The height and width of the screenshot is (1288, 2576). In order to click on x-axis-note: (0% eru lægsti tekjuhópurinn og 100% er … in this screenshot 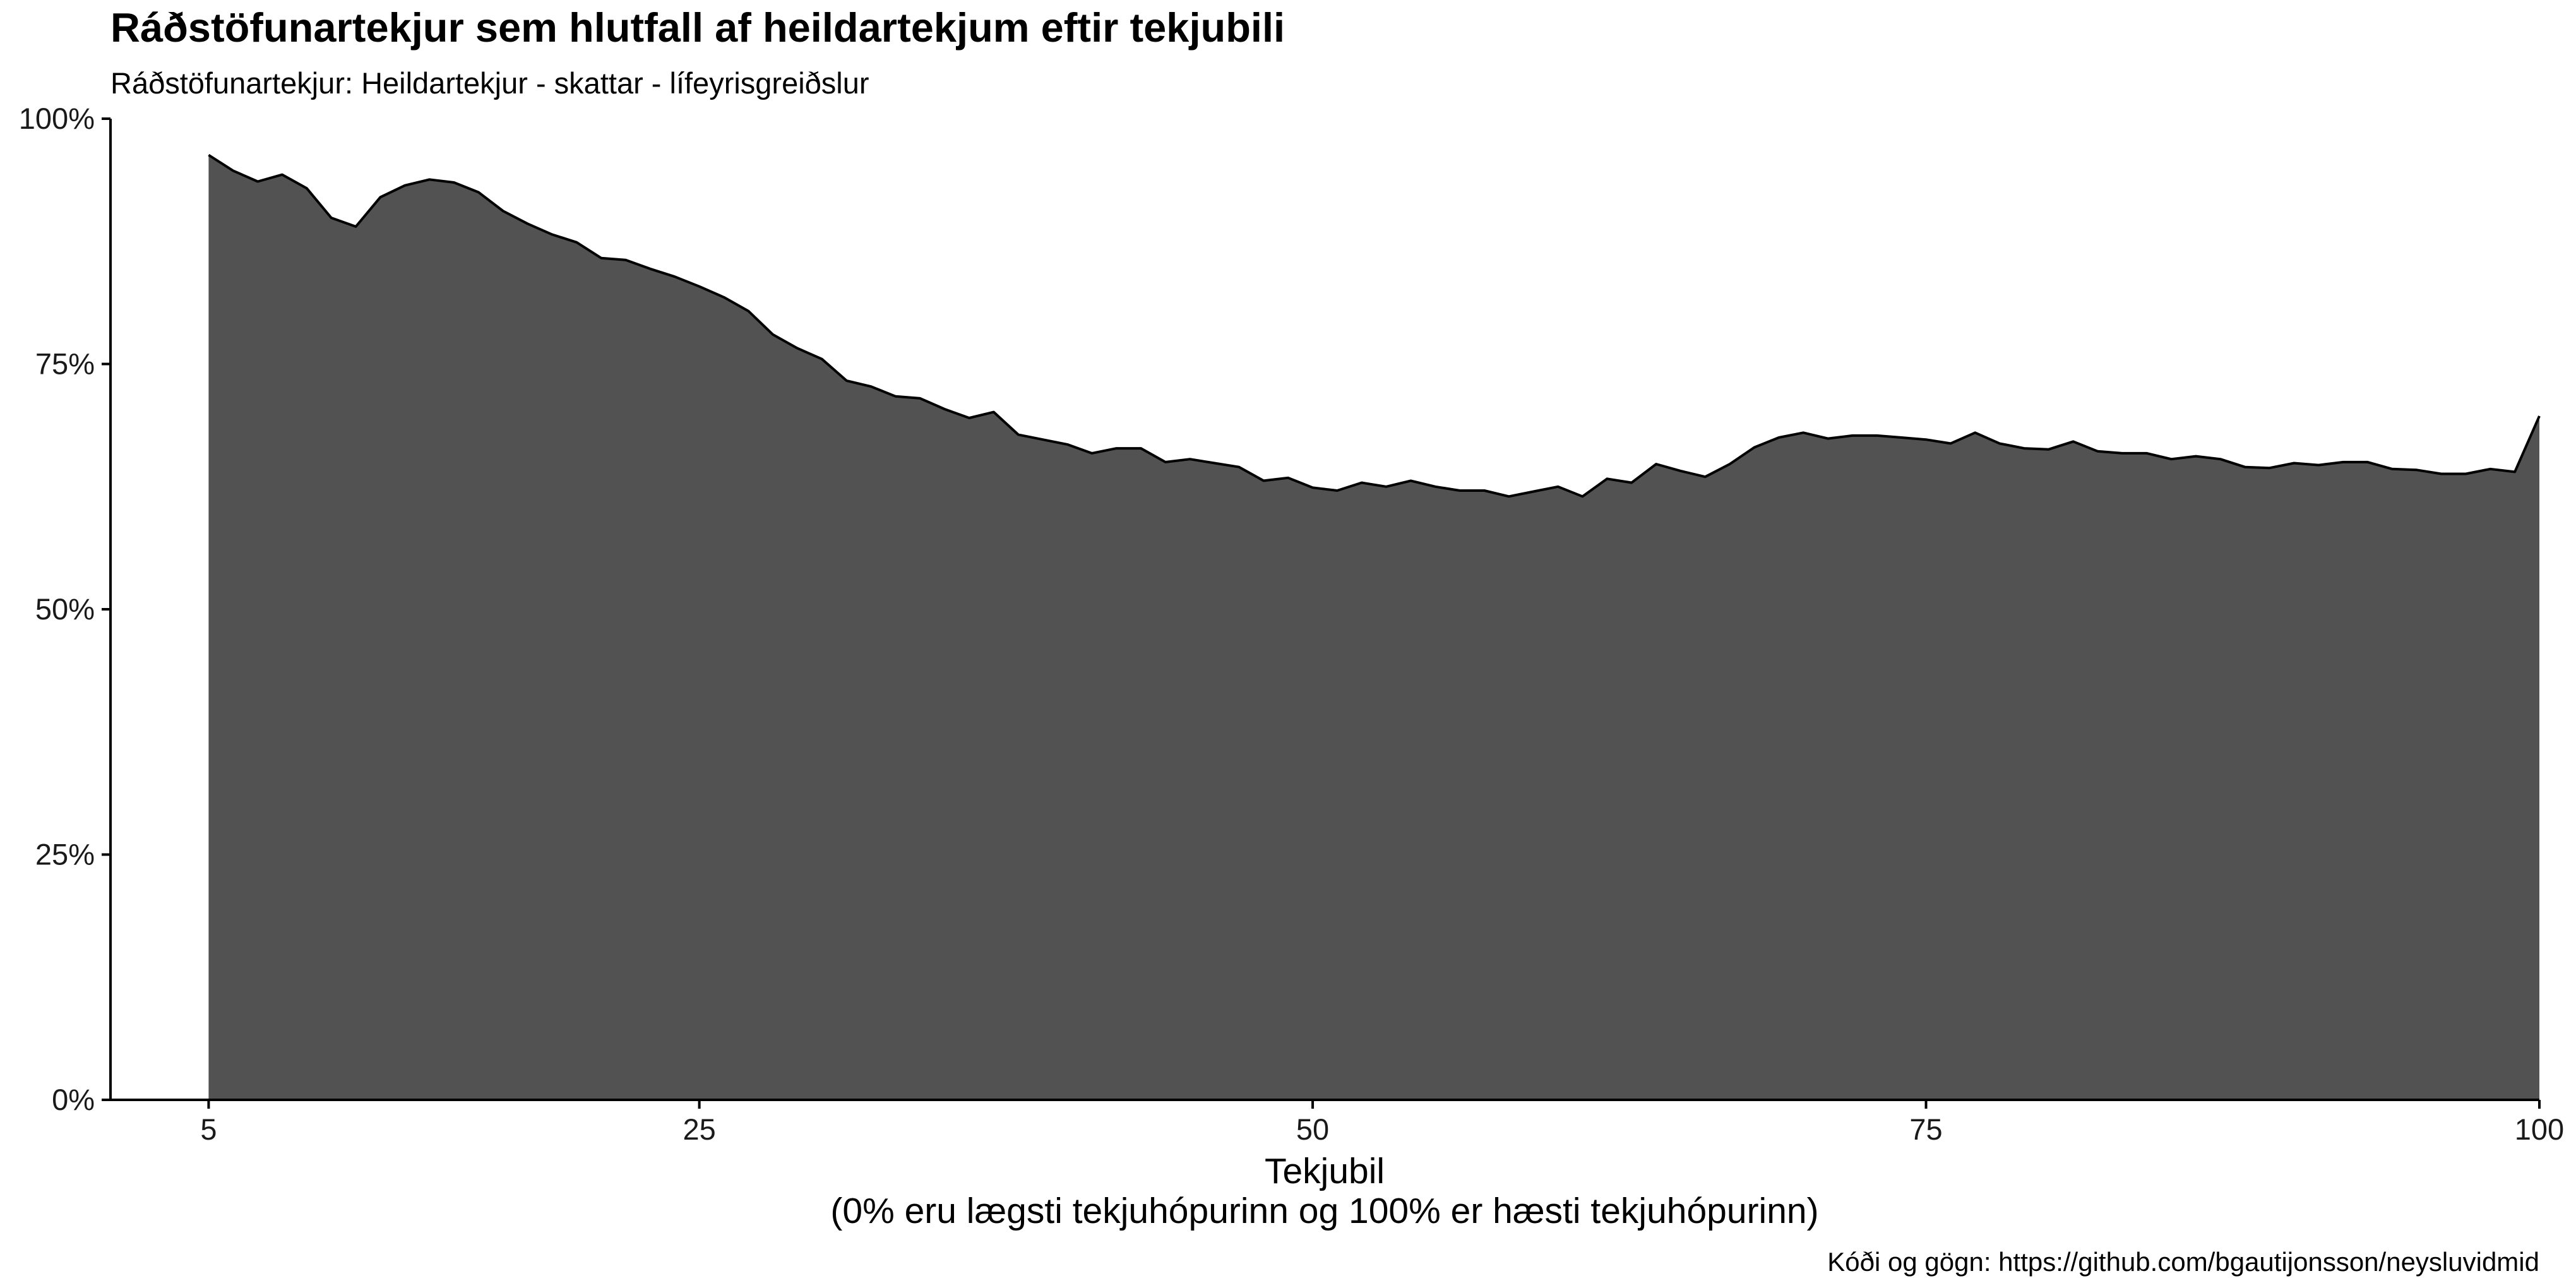, I will do `click(1324, 1211)`.